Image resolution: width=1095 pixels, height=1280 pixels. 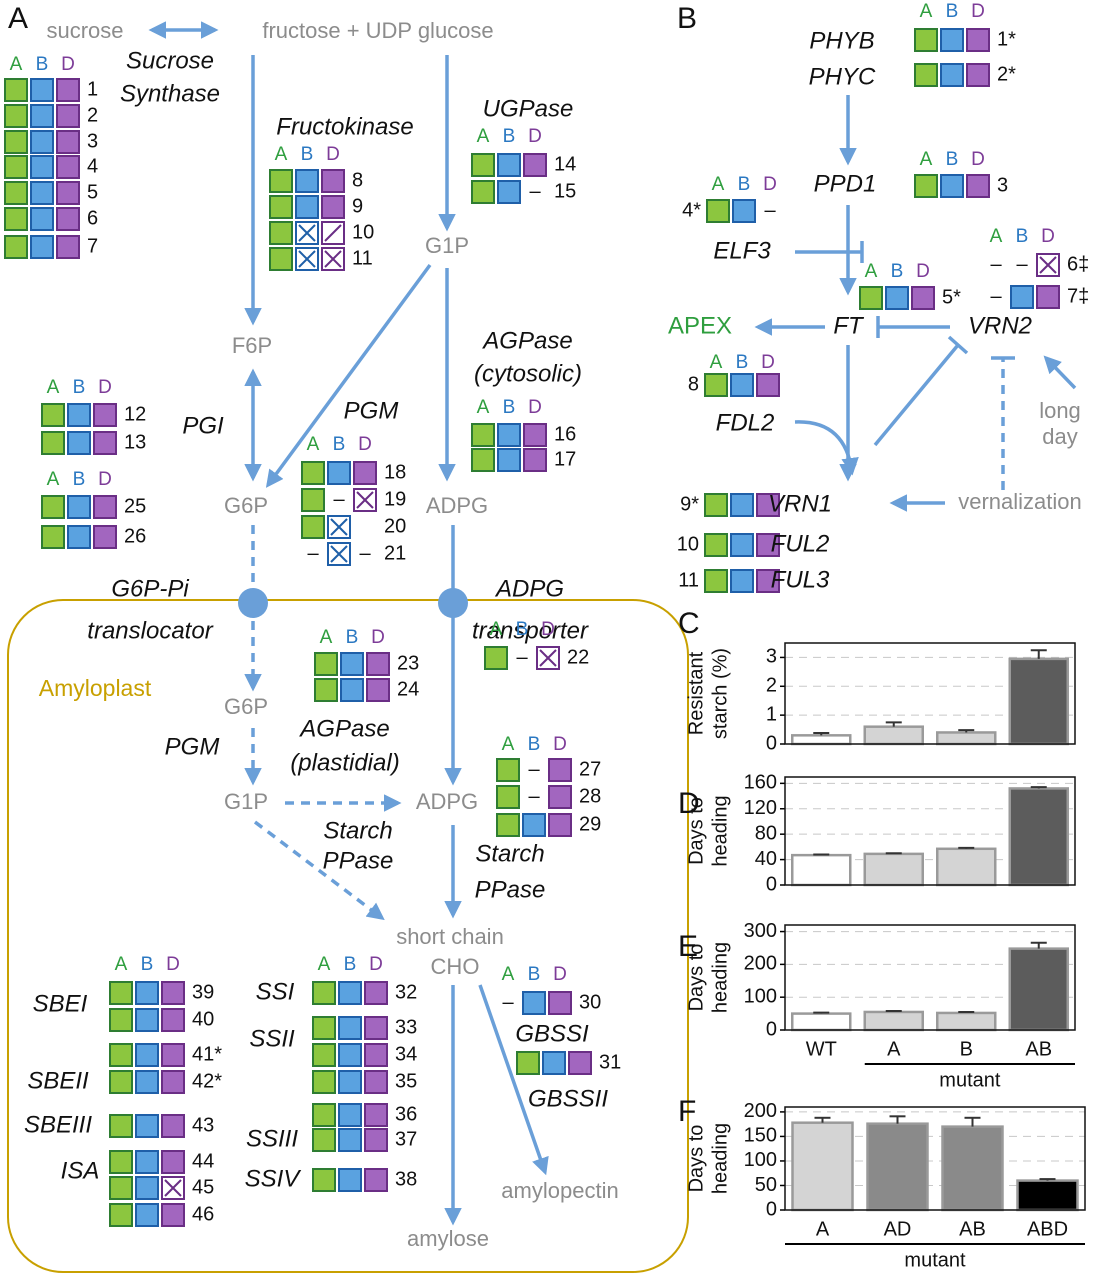 What do you see at coordinates (203, 1019) in the screenshot?
I see `gene-number: 40` at bounding box center [203, 1019].